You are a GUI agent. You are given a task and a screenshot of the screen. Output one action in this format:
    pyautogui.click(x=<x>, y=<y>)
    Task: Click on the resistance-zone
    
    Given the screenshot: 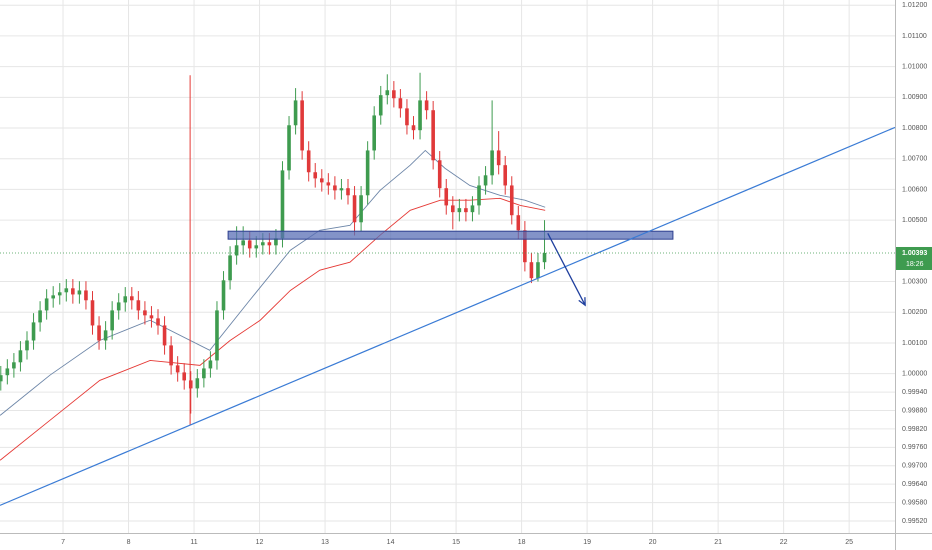 What is the action you would take?
    pyautogui.click(x=450, y=235)
    